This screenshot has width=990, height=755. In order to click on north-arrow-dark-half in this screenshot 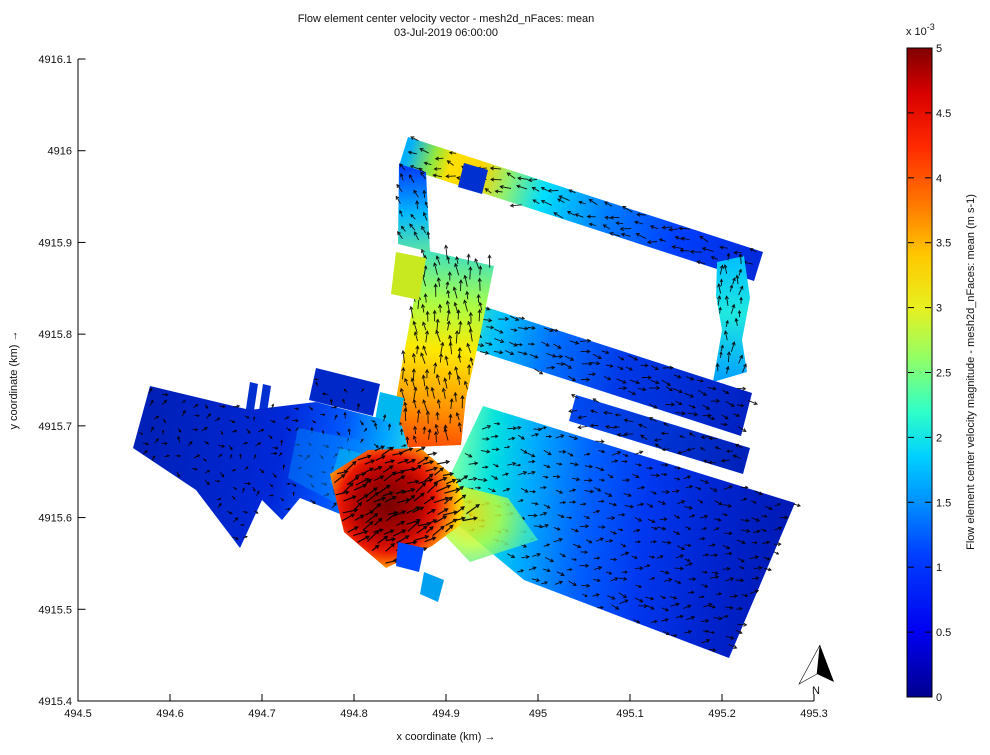, I will do `click(825, 663)`.